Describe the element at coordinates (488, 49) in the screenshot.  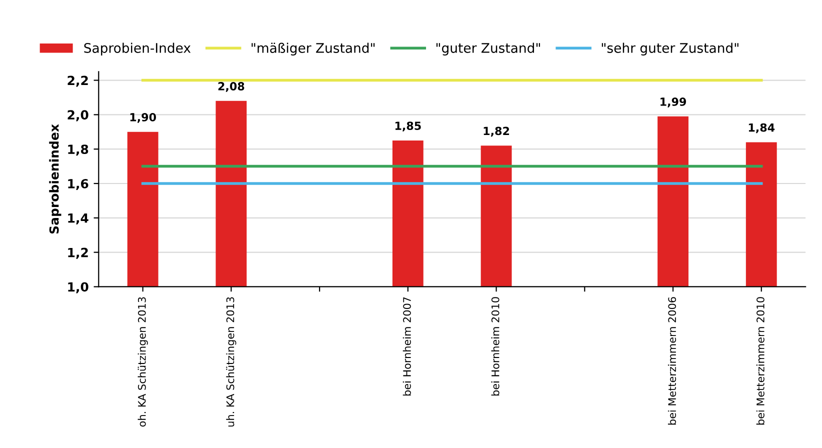
I see `legend-label: "guter Zustand"` at that location.